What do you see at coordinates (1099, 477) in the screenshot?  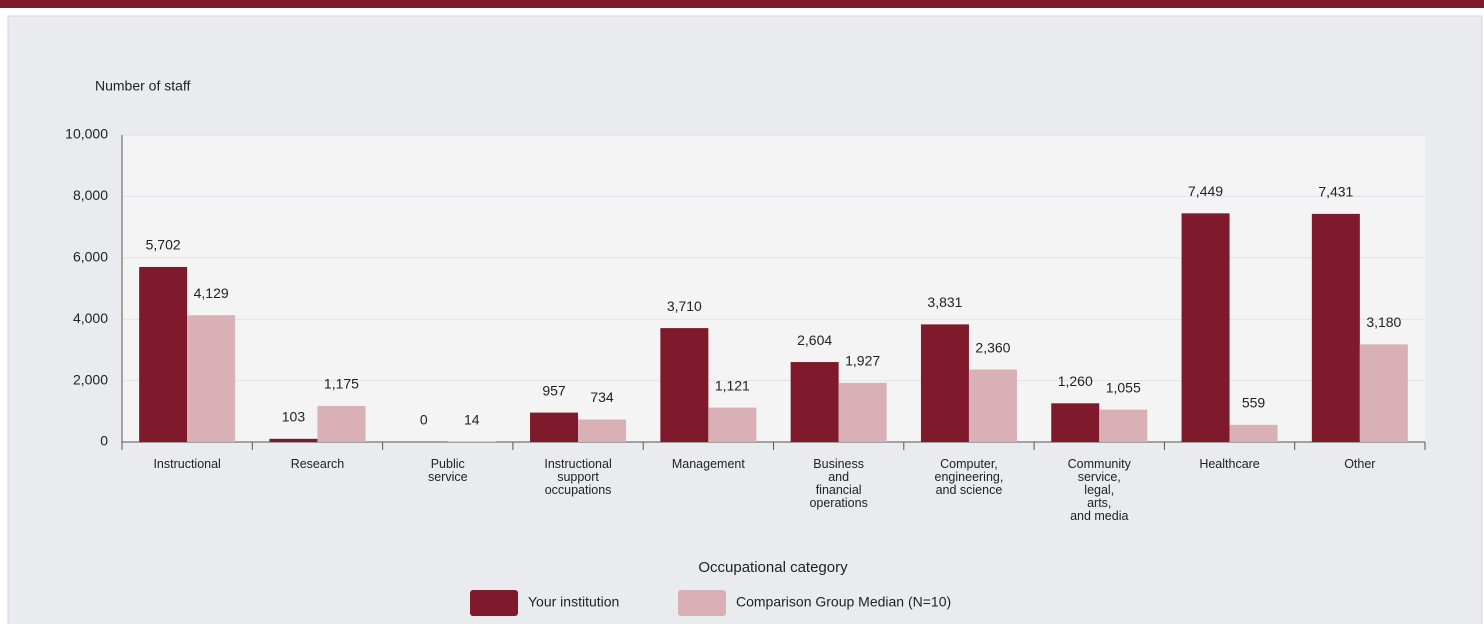 I see `x-tick-label-line: service,` at bounding box center [1099, 477].